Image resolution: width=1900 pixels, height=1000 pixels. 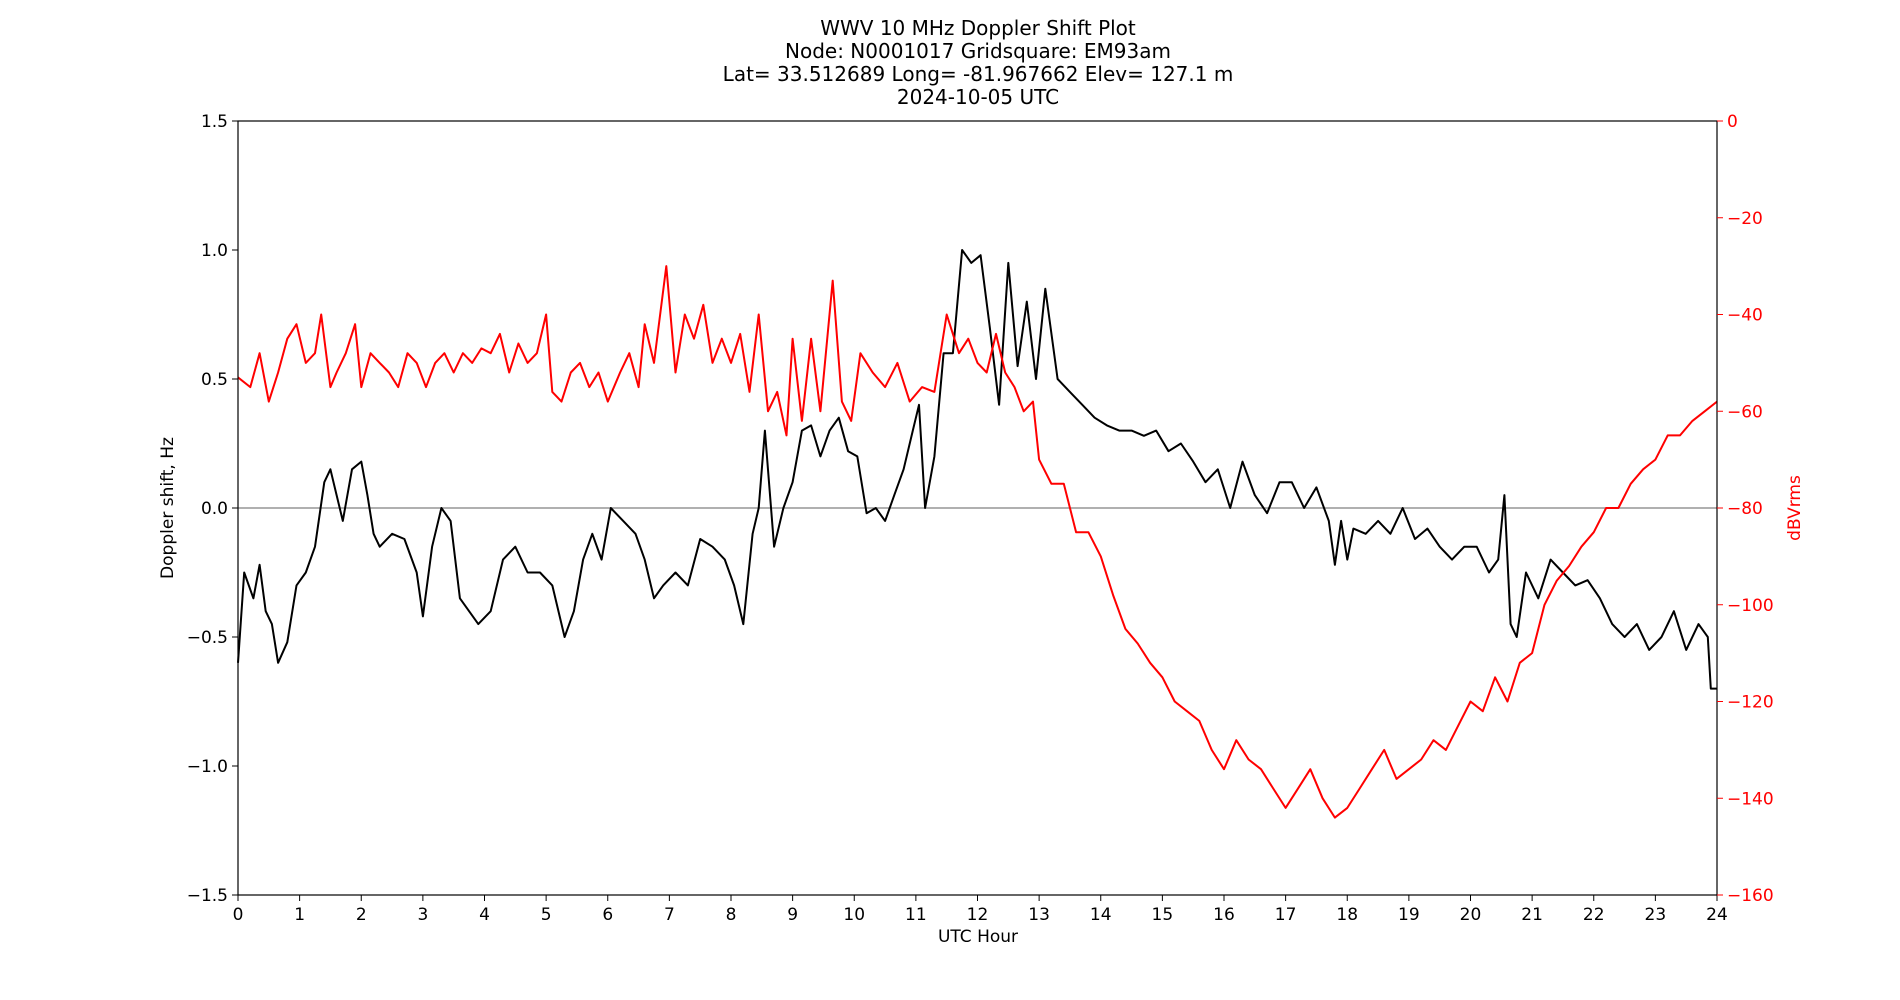 I want to click on x-tick-label: 21, so click(x=1532, y=915).